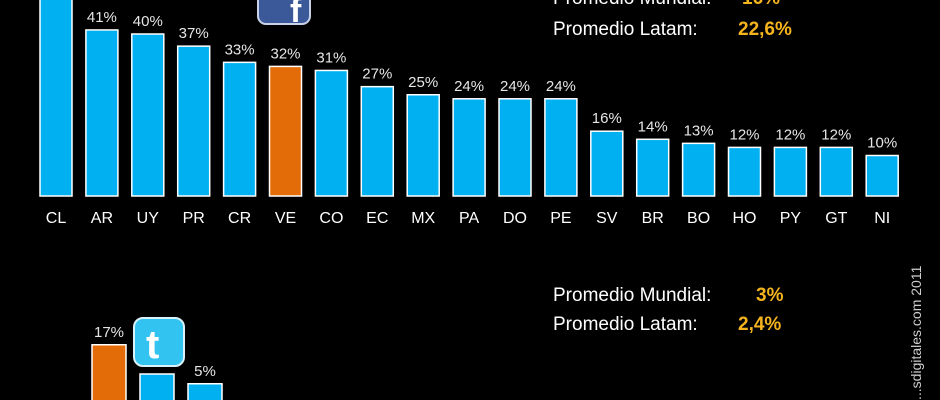 The height and width of the screenshot is (400, 940). I want to click on source-credit: ...sdigitales.com 2011, so click(916, 332).